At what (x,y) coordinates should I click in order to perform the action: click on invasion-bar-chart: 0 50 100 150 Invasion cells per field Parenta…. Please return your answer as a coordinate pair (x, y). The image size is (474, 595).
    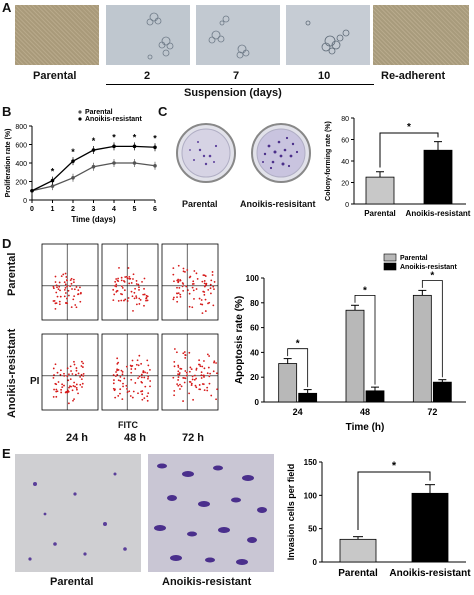
    Looking at the image, I should click on (378, 518).